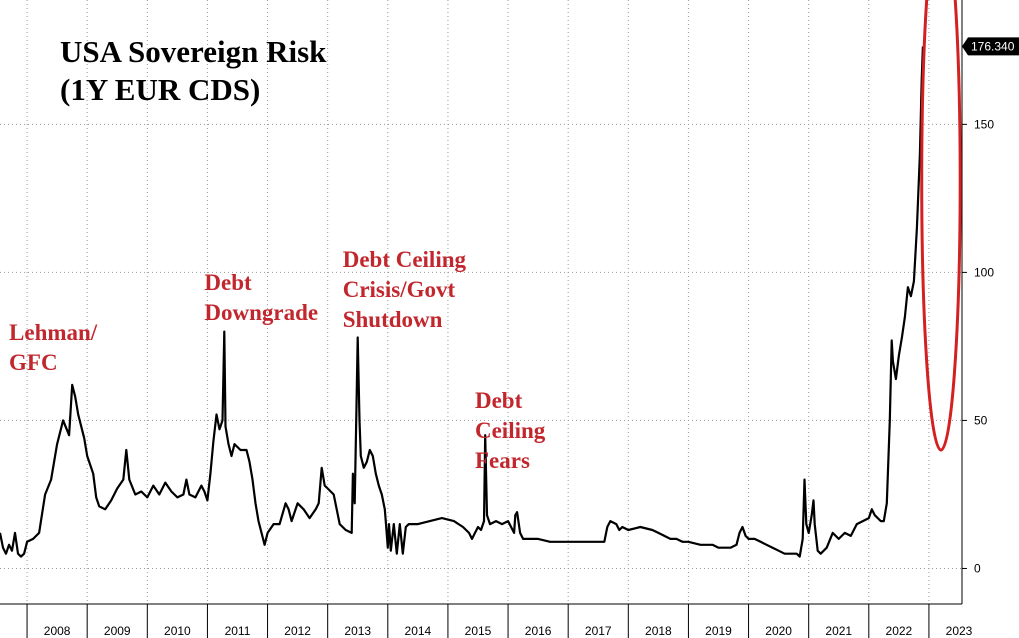 The width and height of the screenshot is (1019, 638). What do you see at coordinates (297, 631) in the screenshot?
I see `x-tick-label: 2012` at bounding box center [297, 631].